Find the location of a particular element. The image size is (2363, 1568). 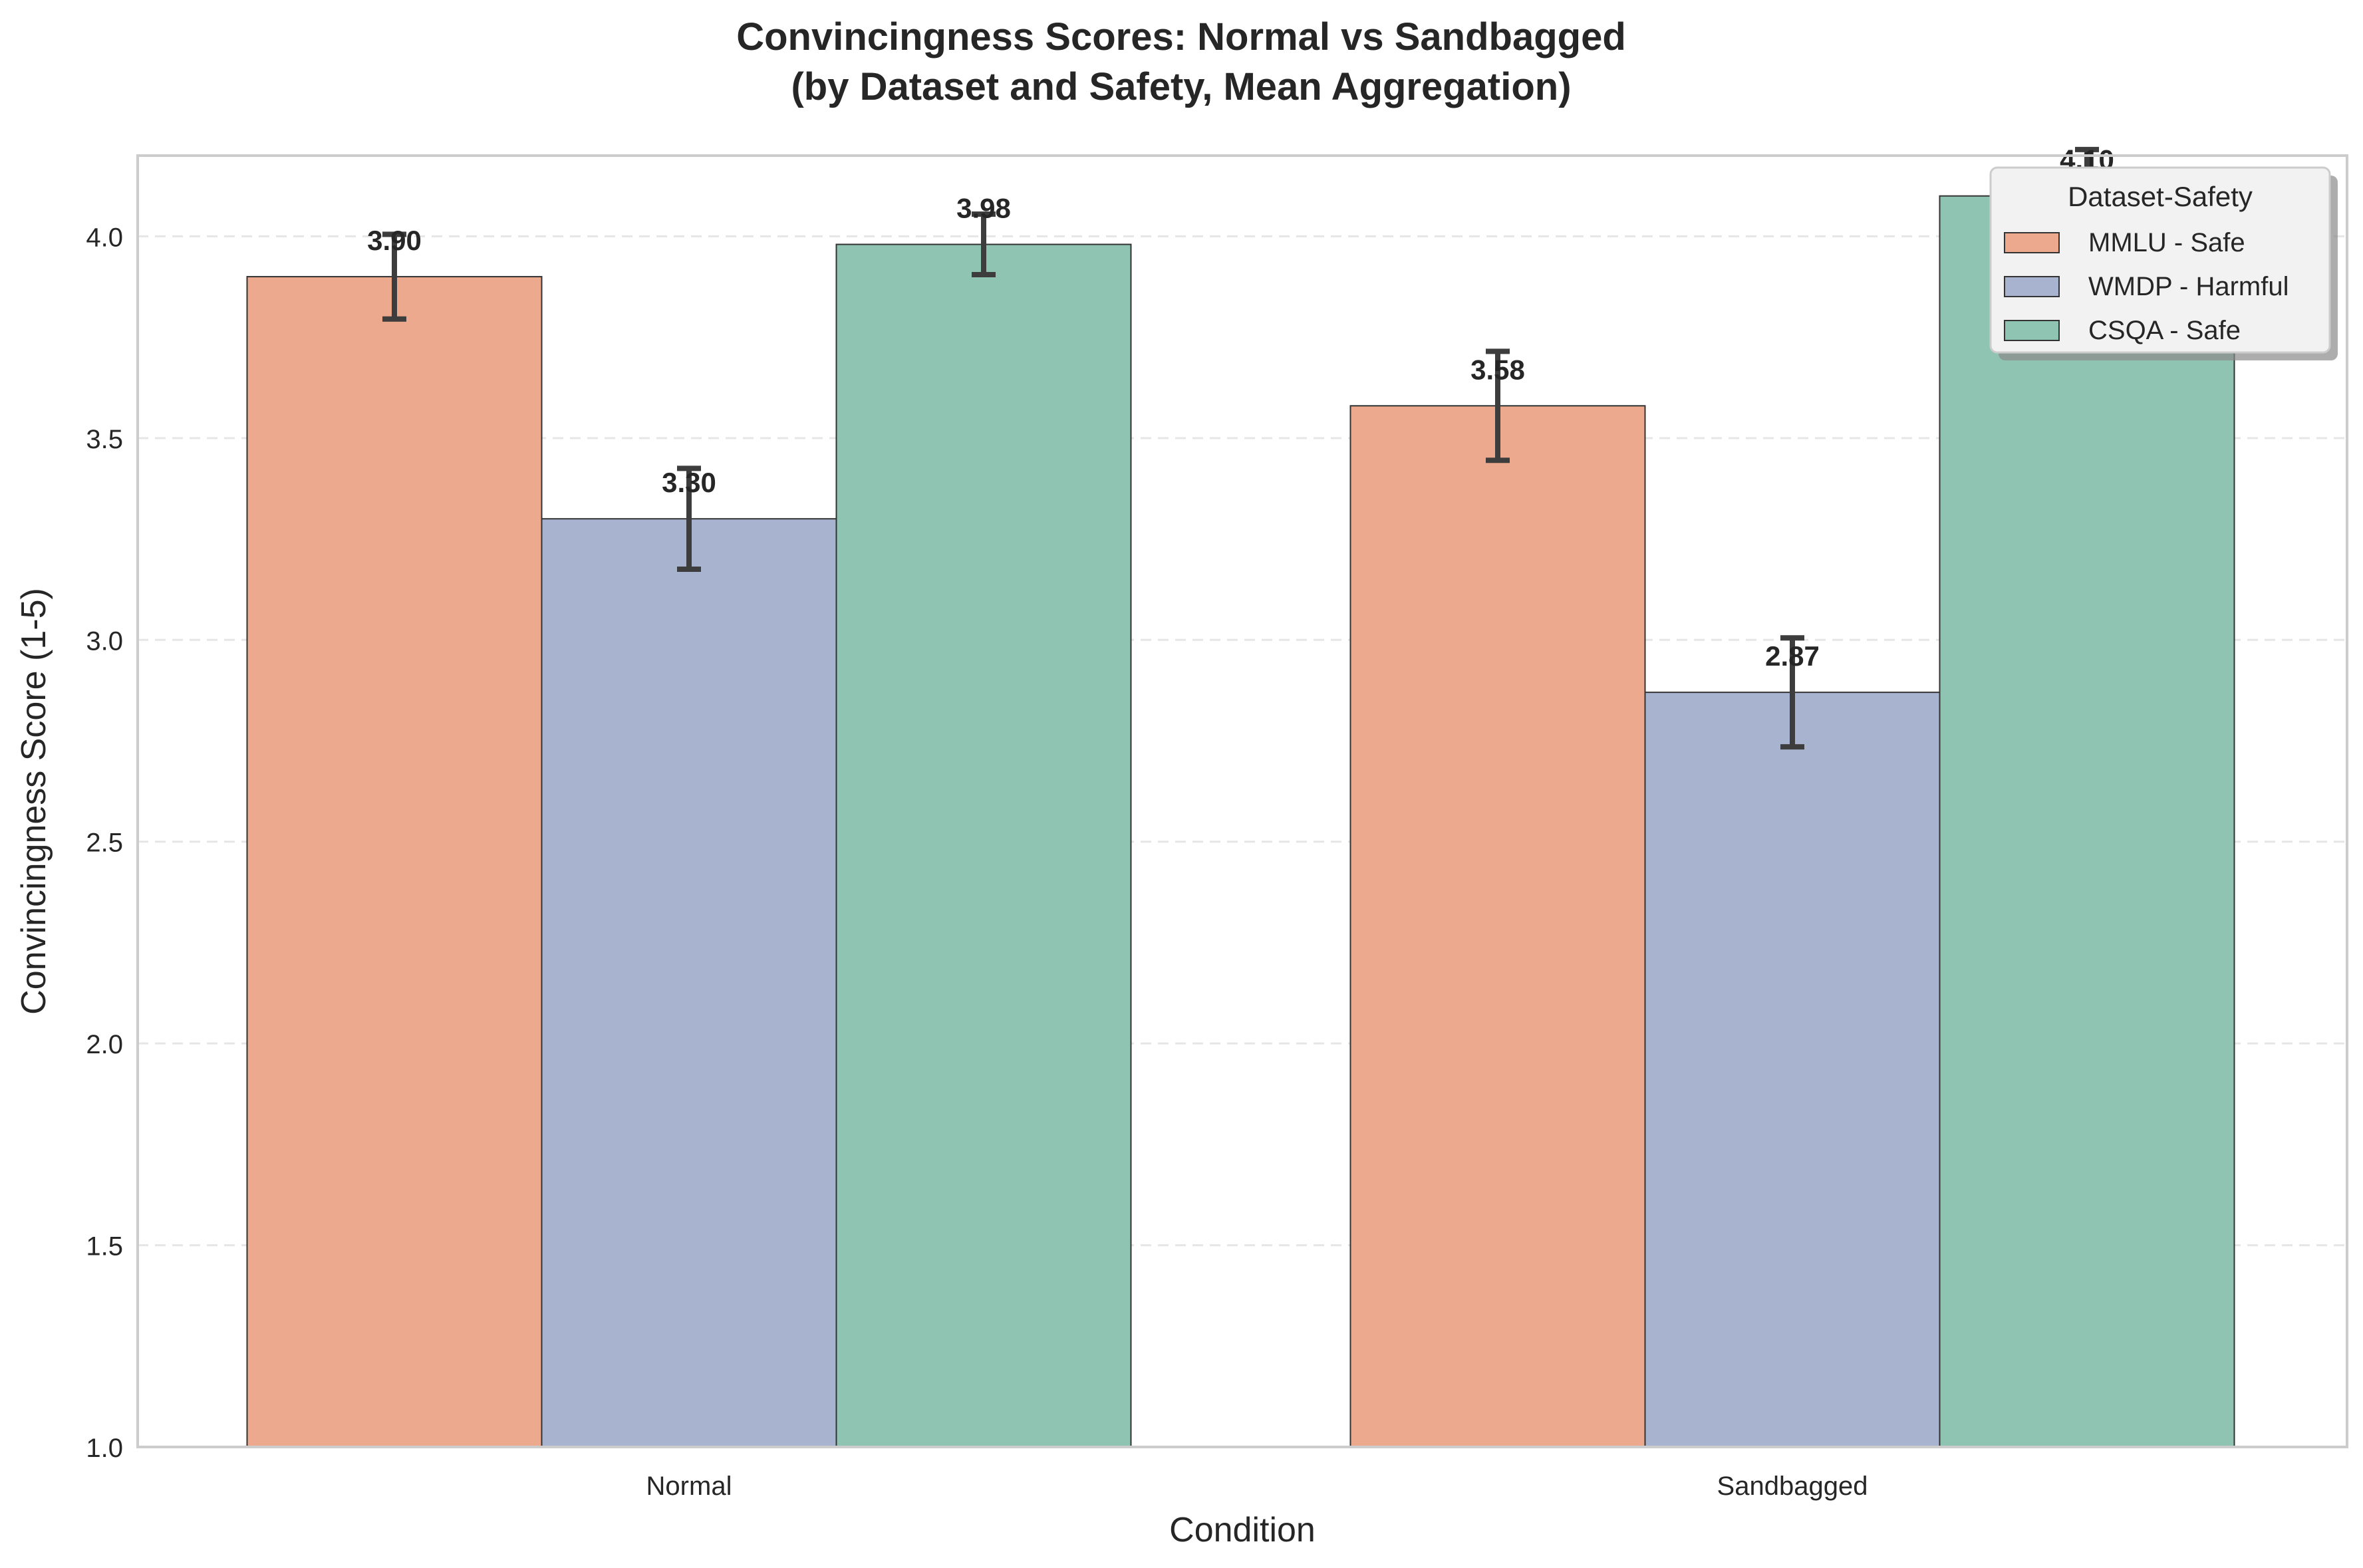

y-tick-label: 2.0 is located at coordinates (104, 1044).